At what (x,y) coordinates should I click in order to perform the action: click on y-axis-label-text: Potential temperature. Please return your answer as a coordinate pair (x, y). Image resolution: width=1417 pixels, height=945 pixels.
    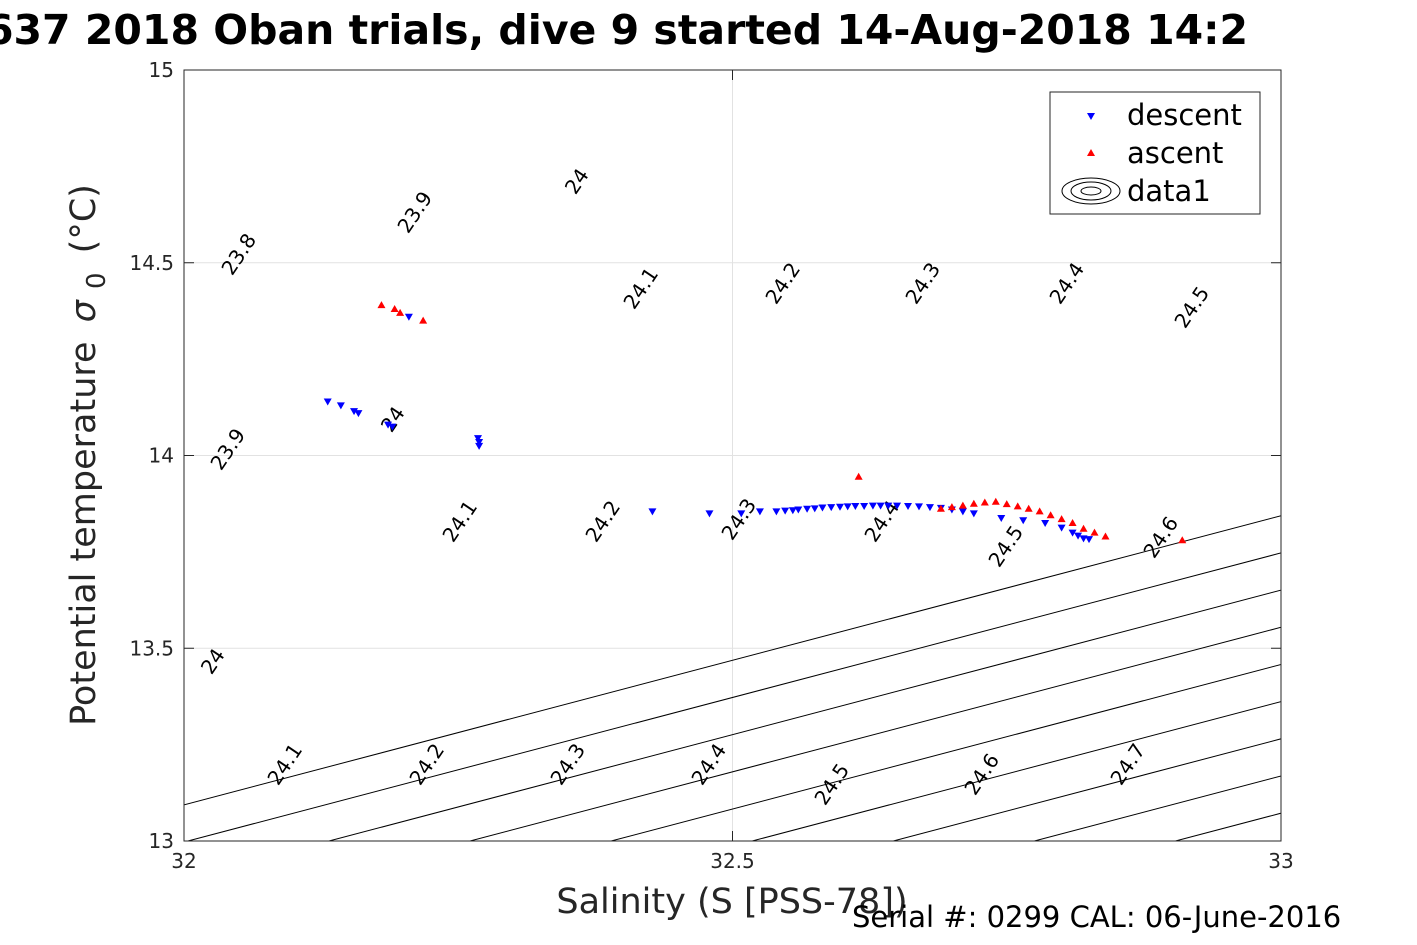
    Looking at the image, I should click on (84, 533).